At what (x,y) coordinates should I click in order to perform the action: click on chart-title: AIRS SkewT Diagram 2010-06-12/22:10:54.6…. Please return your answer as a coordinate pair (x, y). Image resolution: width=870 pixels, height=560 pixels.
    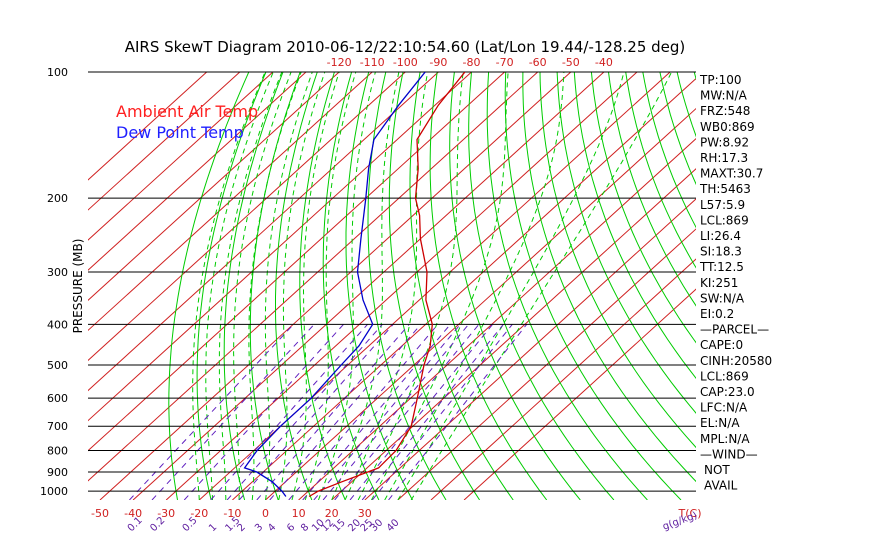
    Looking at the image, I should click on (405, 47).